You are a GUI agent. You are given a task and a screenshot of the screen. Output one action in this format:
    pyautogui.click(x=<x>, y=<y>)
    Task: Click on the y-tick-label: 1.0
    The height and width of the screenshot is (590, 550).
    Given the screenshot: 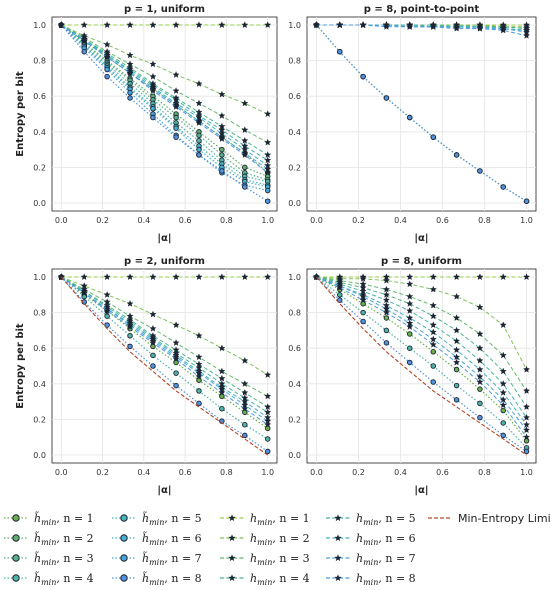 What is the action you would take?
    pyautogui.click(x=294, y=25)
    